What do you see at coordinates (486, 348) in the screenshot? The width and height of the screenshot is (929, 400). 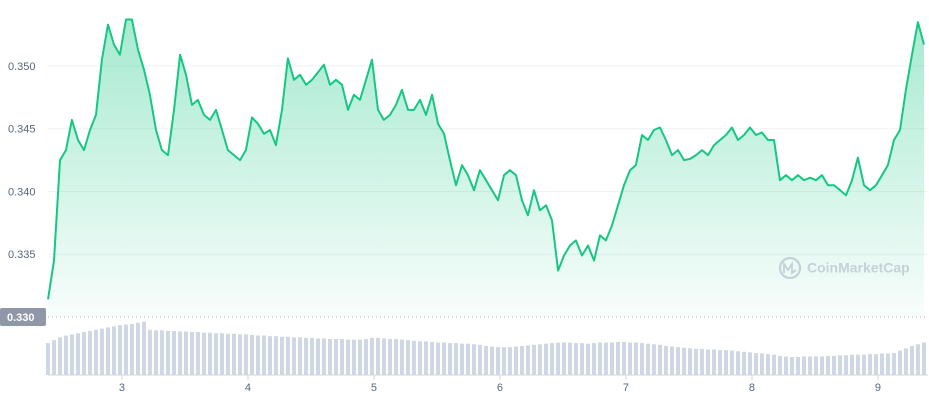 I see `volume-bars` at bounding box center [486, 348].